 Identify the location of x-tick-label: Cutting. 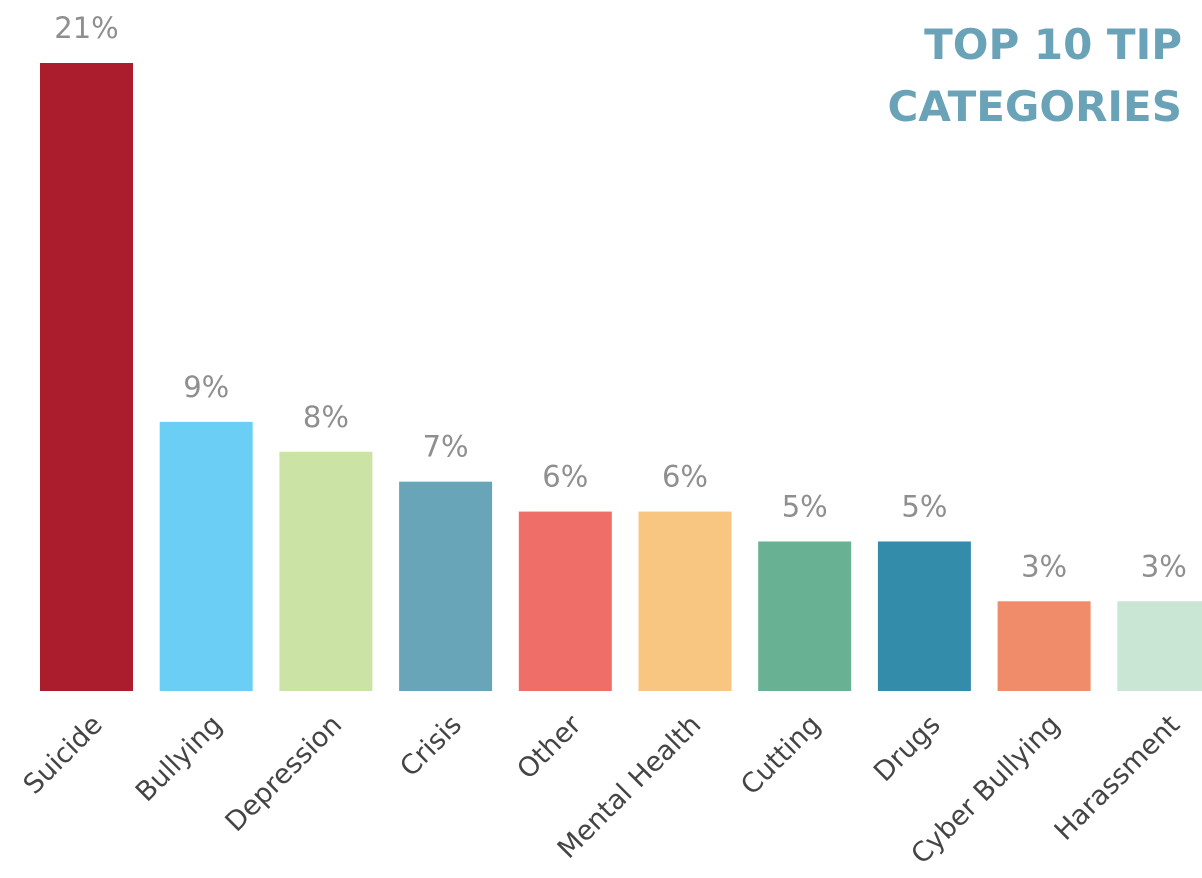
(781, 755).